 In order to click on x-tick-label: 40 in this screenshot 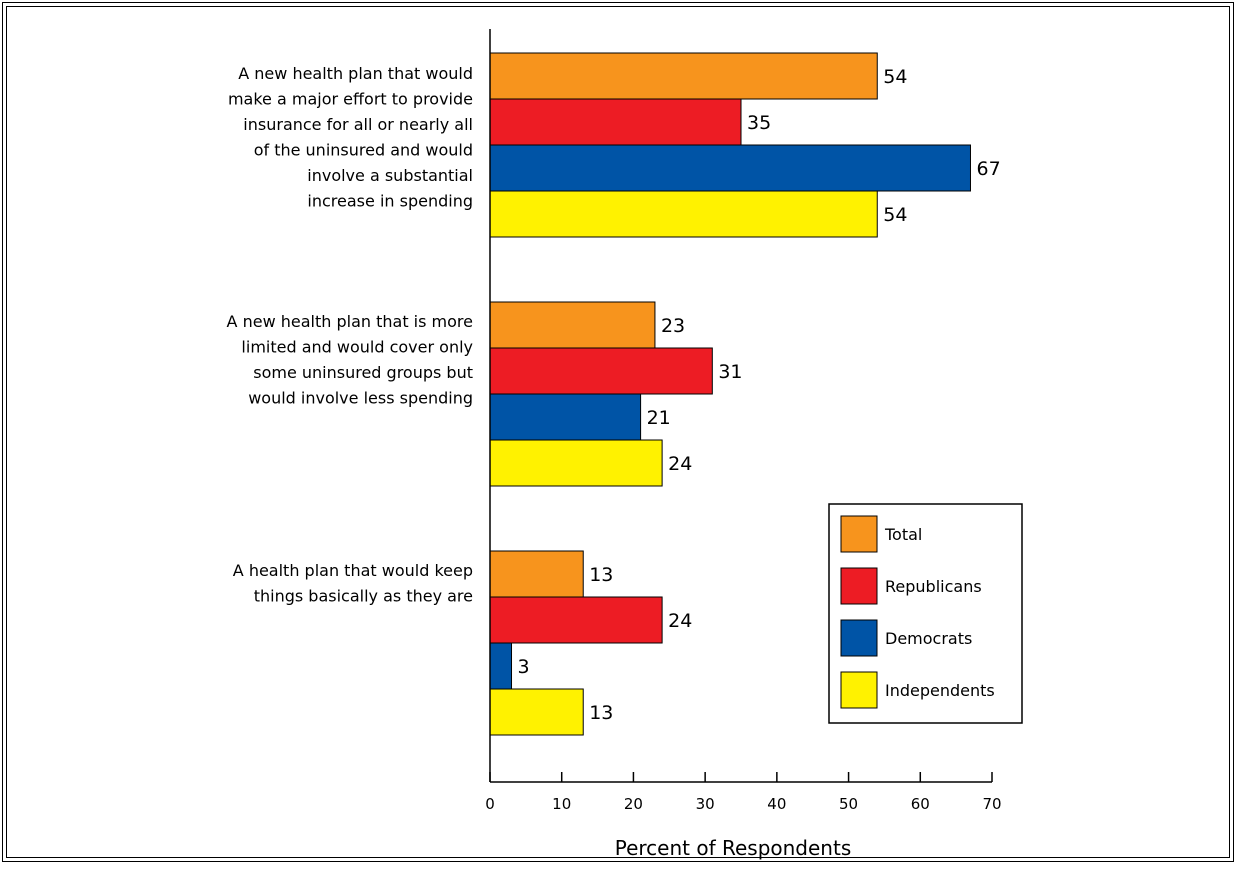, I will do `click(776, 804)`.